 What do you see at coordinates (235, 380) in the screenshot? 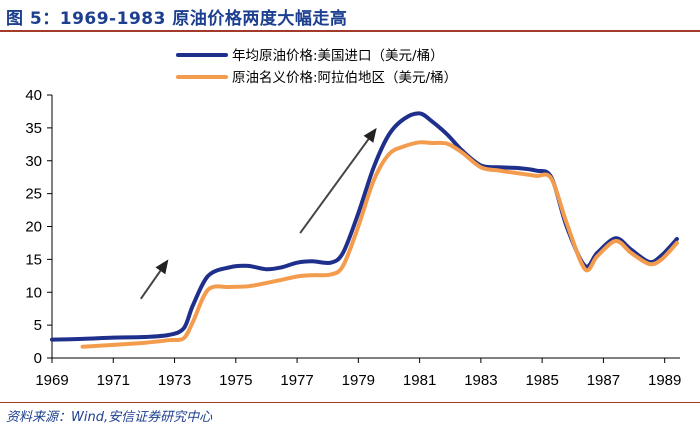
I see `x-tick-label: 1975` at bounding box center [235, 380].